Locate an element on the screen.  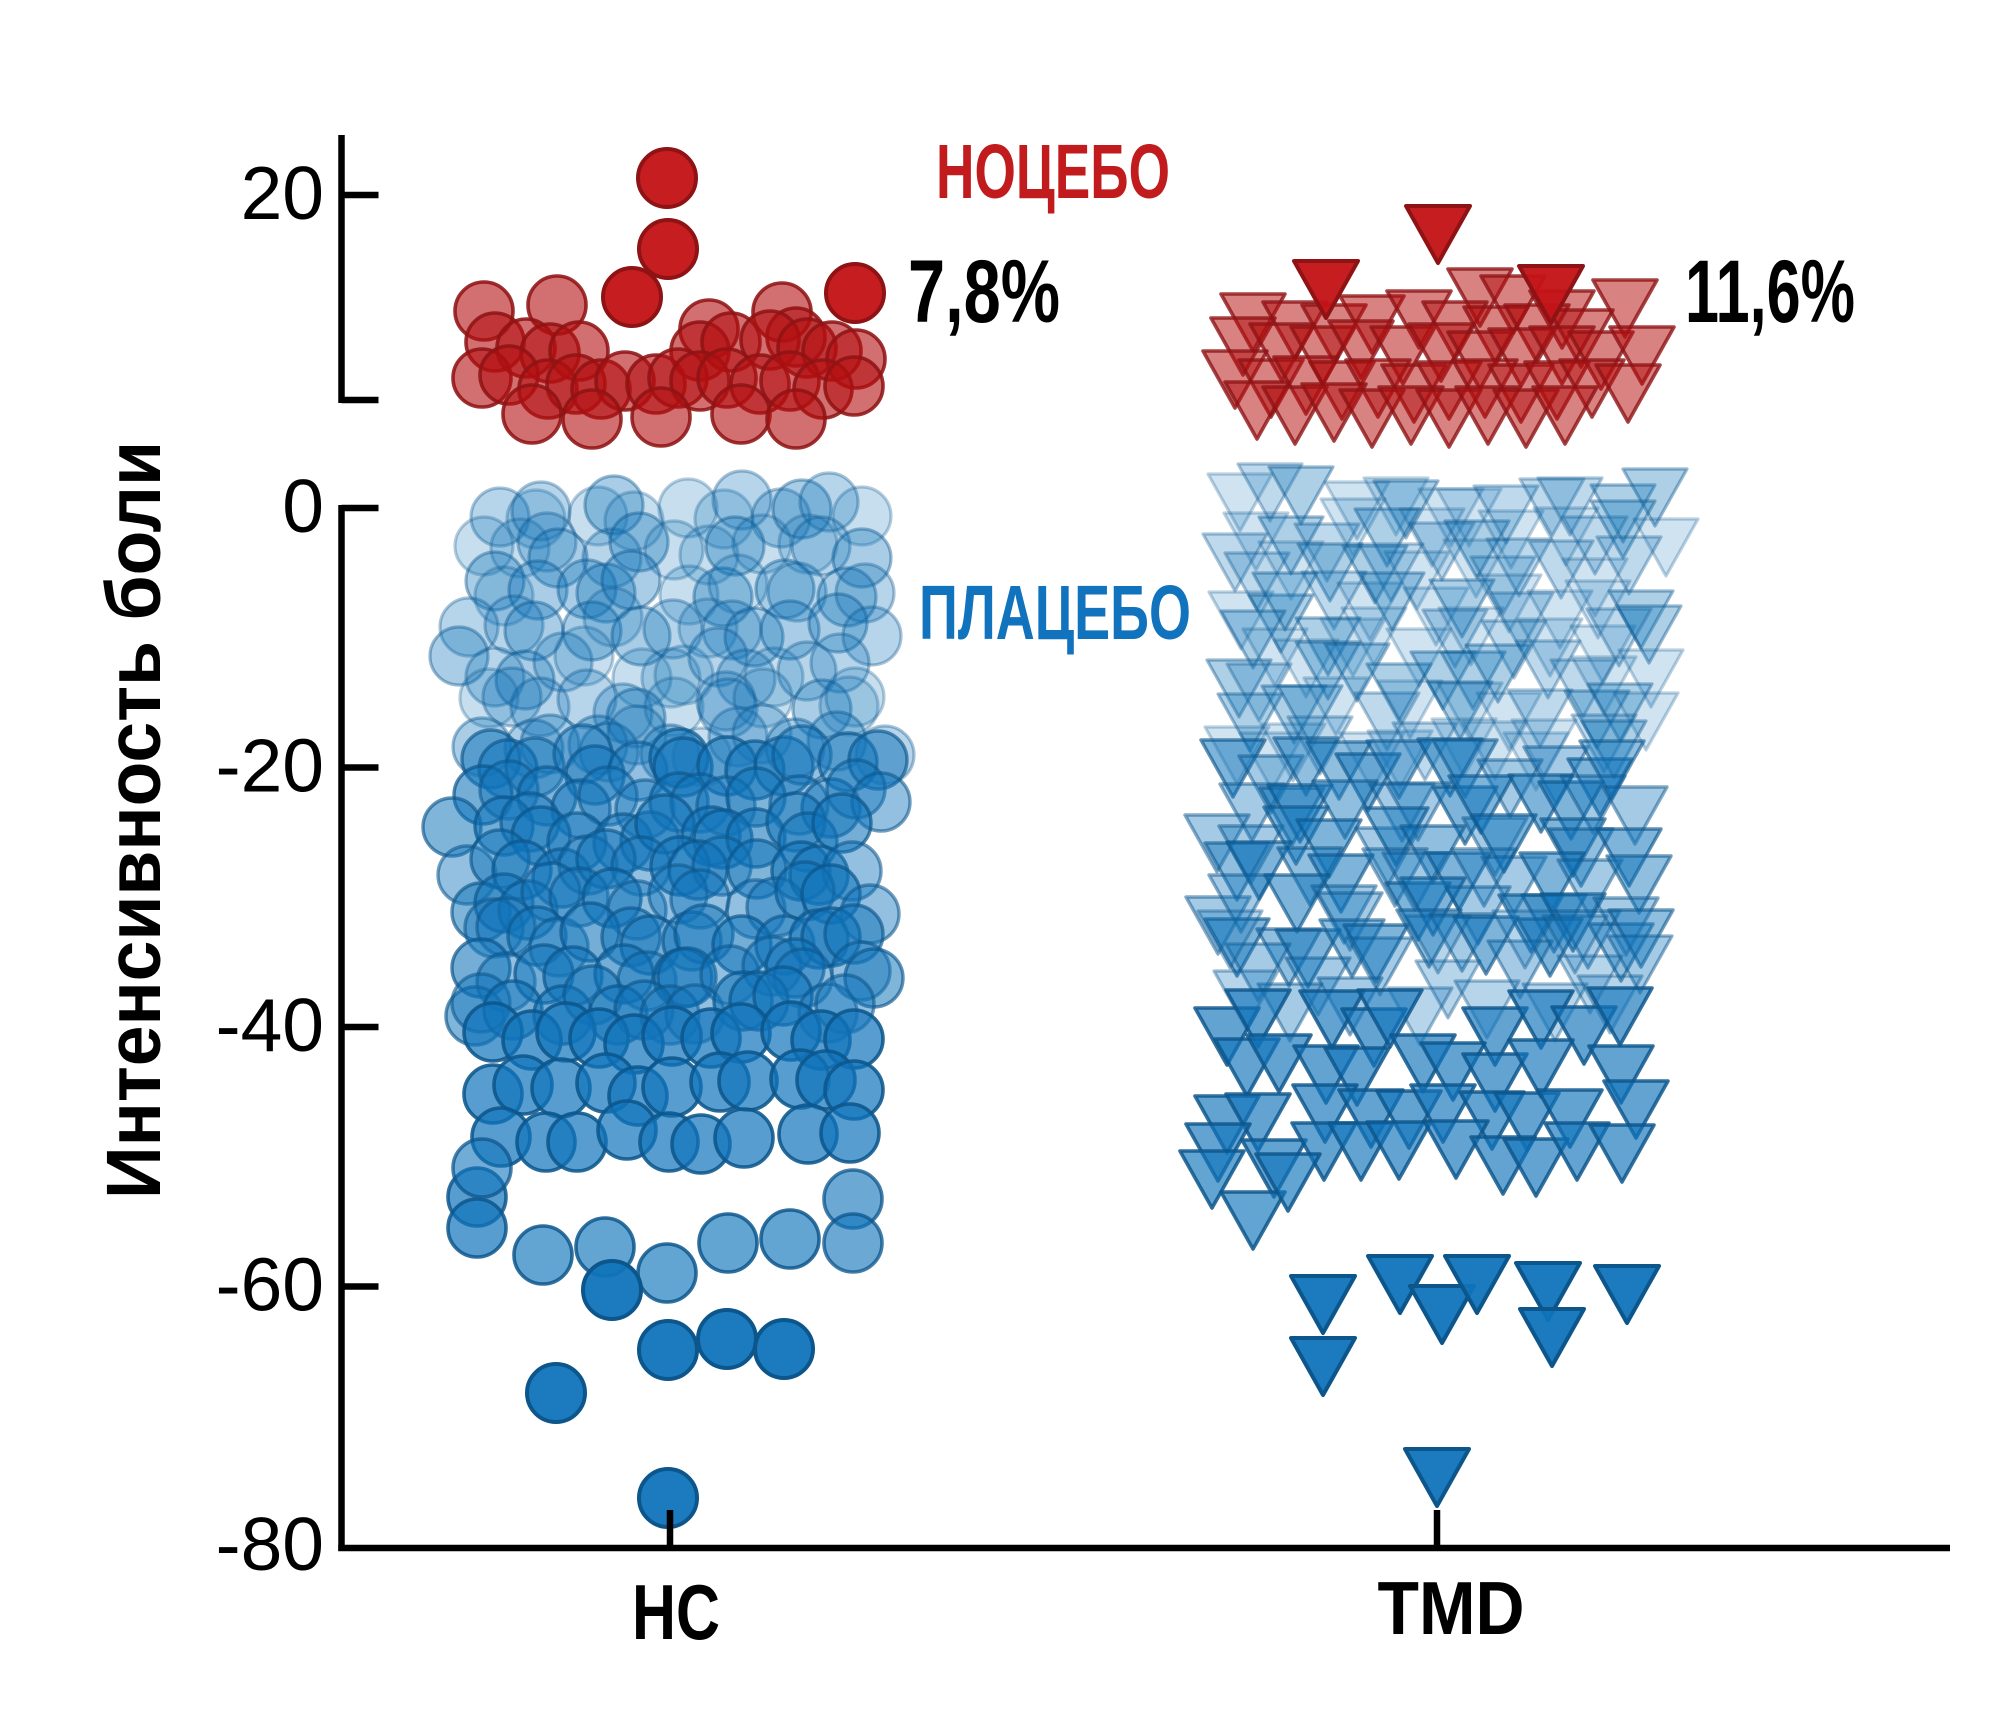
svg-text: -40 is located at coordinates (270, 1025).